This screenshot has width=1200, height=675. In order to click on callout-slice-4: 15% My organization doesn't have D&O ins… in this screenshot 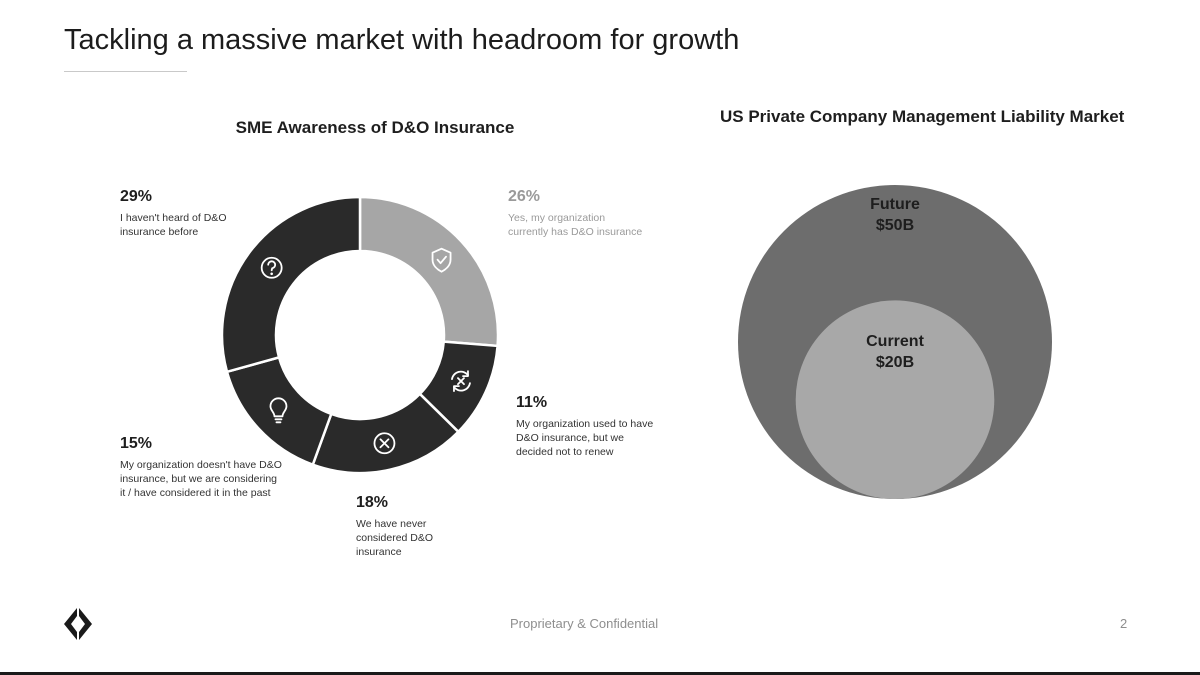, I will do `click(215, 467)`.